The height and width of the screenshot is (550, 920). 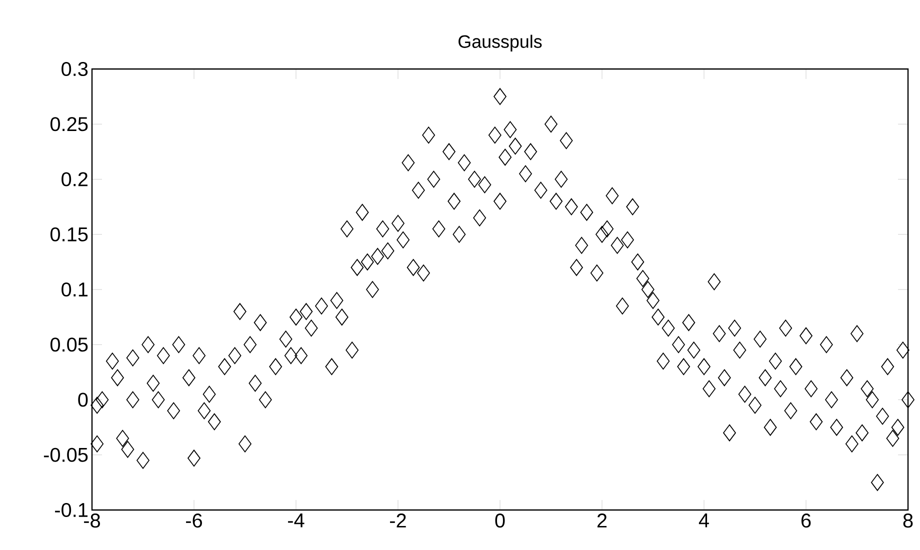 What do you see at coordinates (296, 521) in the screenshot?
I see `x-tick-label: -4` at bounding box center [296, 521].